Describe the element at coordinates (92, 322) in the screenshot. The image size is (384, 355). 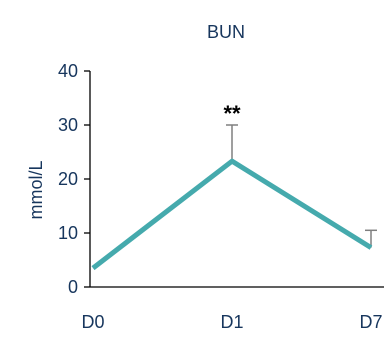
I see `x-tick-label: D0` at that location.